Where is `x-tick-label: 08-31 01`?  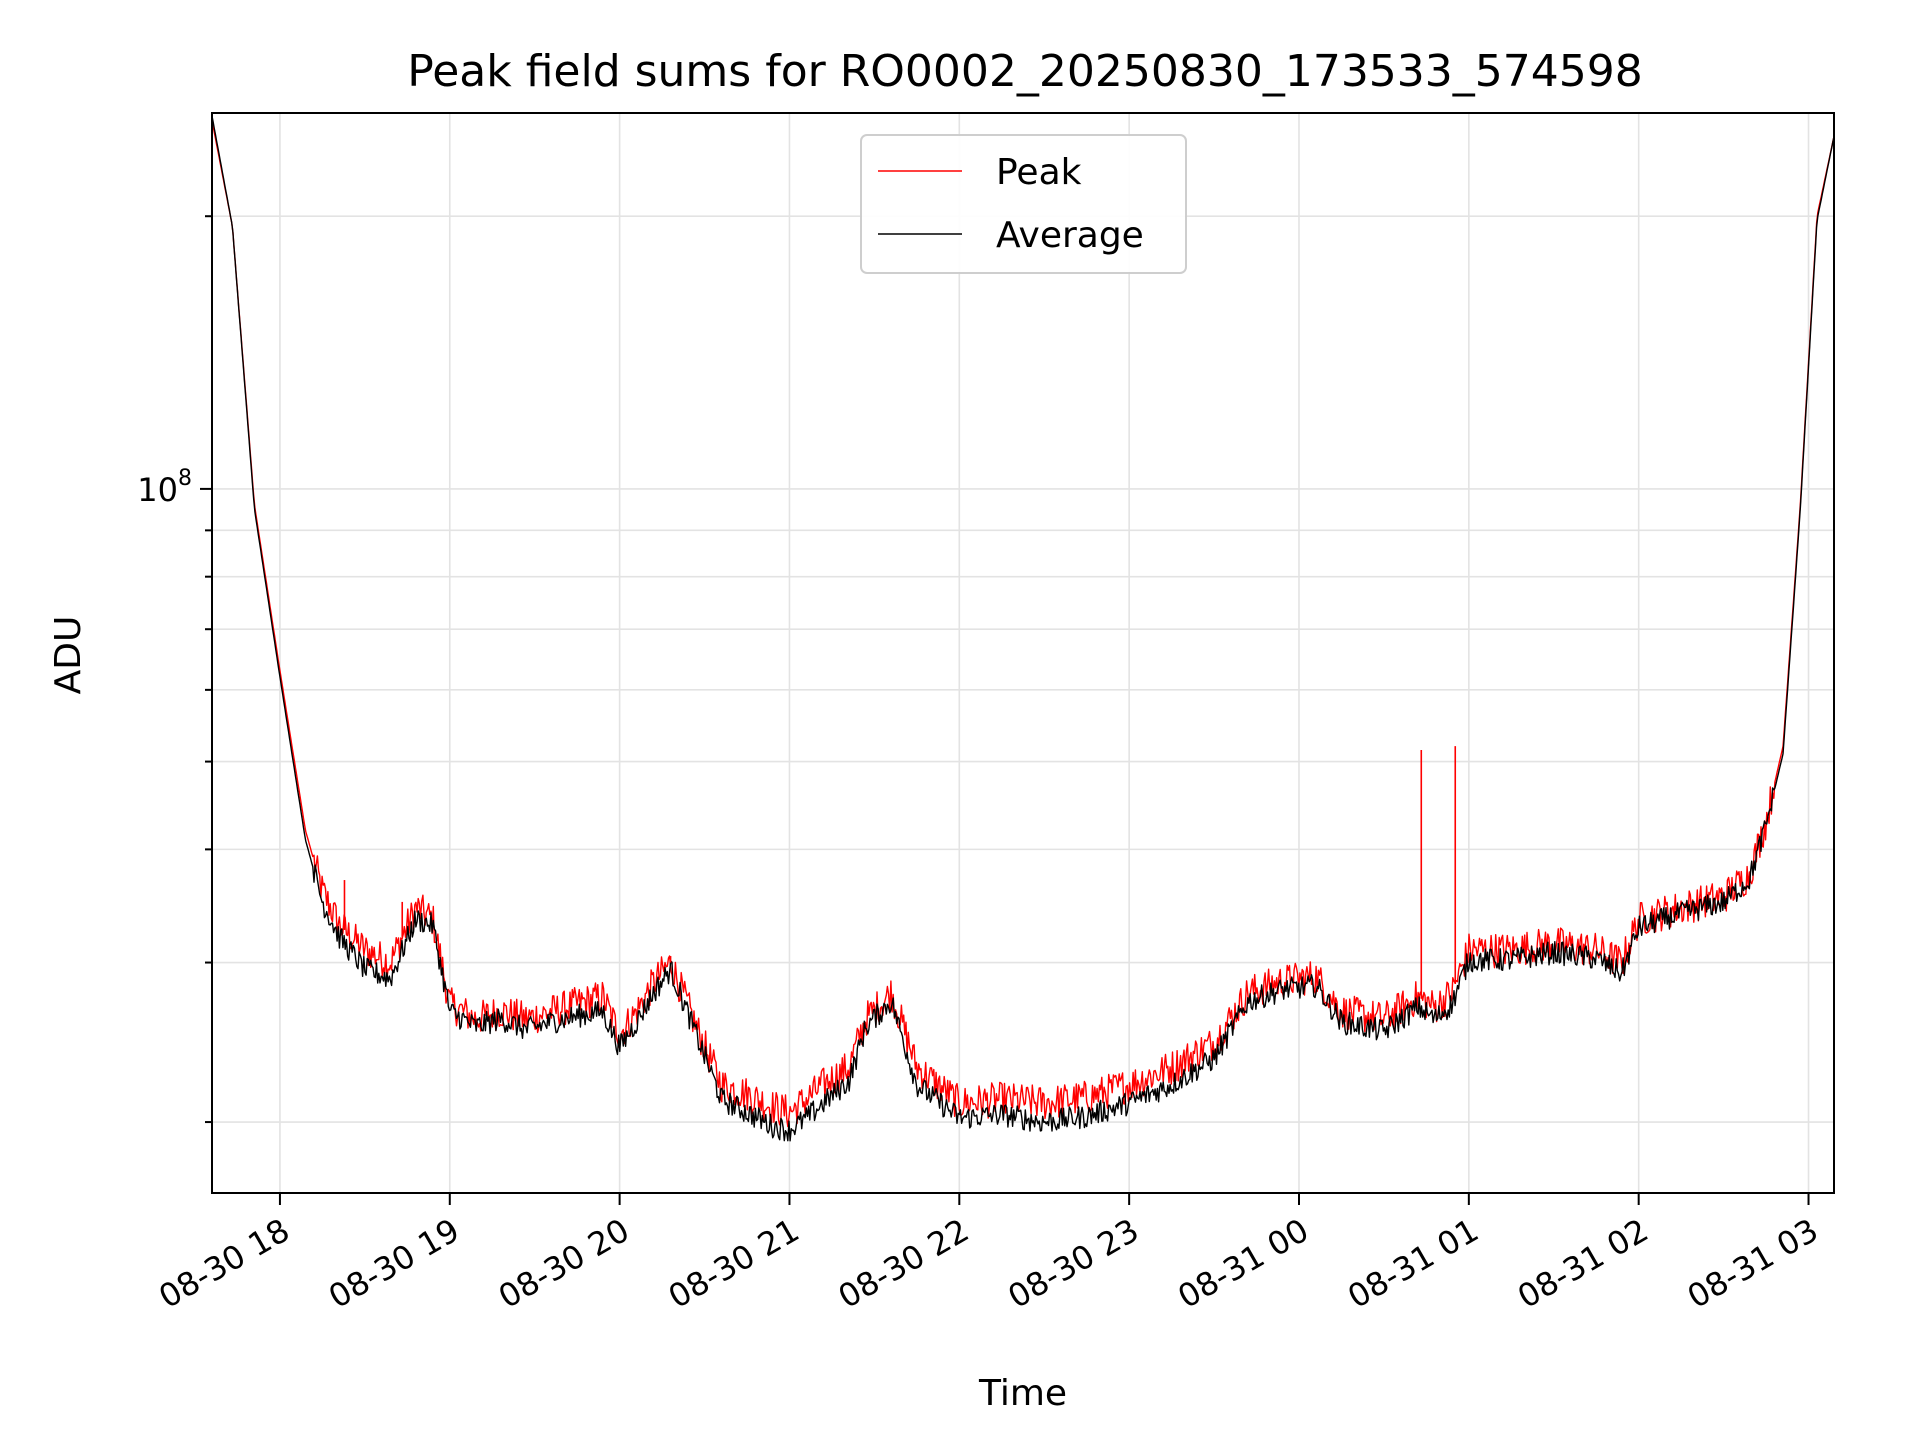 x-tick-label: 08-31 01 is located at coordinates (1413, 1263).